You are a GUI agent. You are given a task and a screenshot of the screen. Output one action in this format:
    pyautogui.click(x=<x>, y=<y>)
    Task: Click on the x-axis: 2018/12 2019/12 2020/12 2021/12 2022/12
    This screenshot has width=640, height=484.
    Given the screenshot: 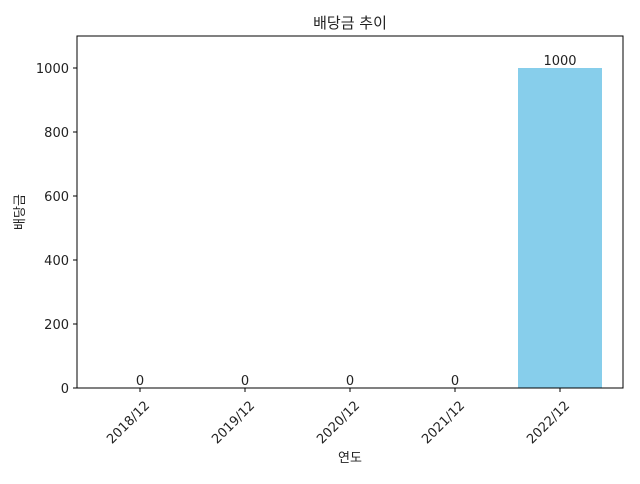 What is the action you would take?
    pyautogui.click(x=338, y=417)
    